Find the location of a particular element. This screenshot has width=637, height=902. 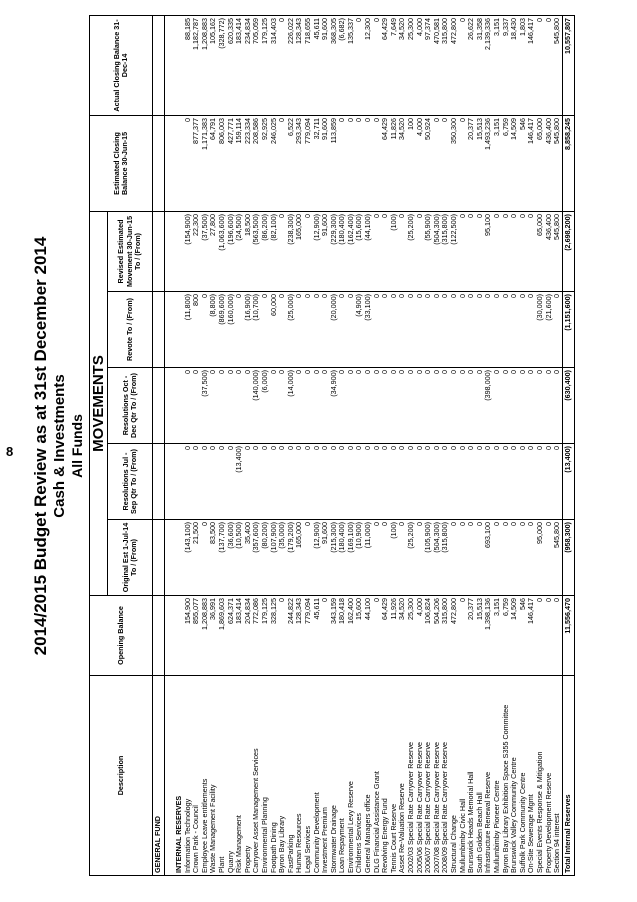

cell-original-estimate: (357,600) is located at coordinates (256, 557).